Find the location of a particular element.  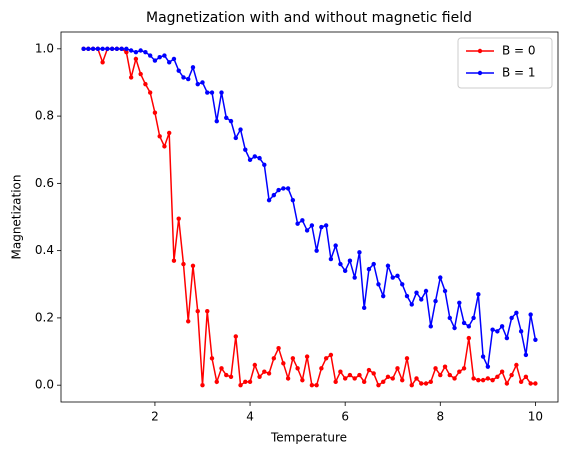

x-tick-label: 6 is located at coordinates (345, 417).